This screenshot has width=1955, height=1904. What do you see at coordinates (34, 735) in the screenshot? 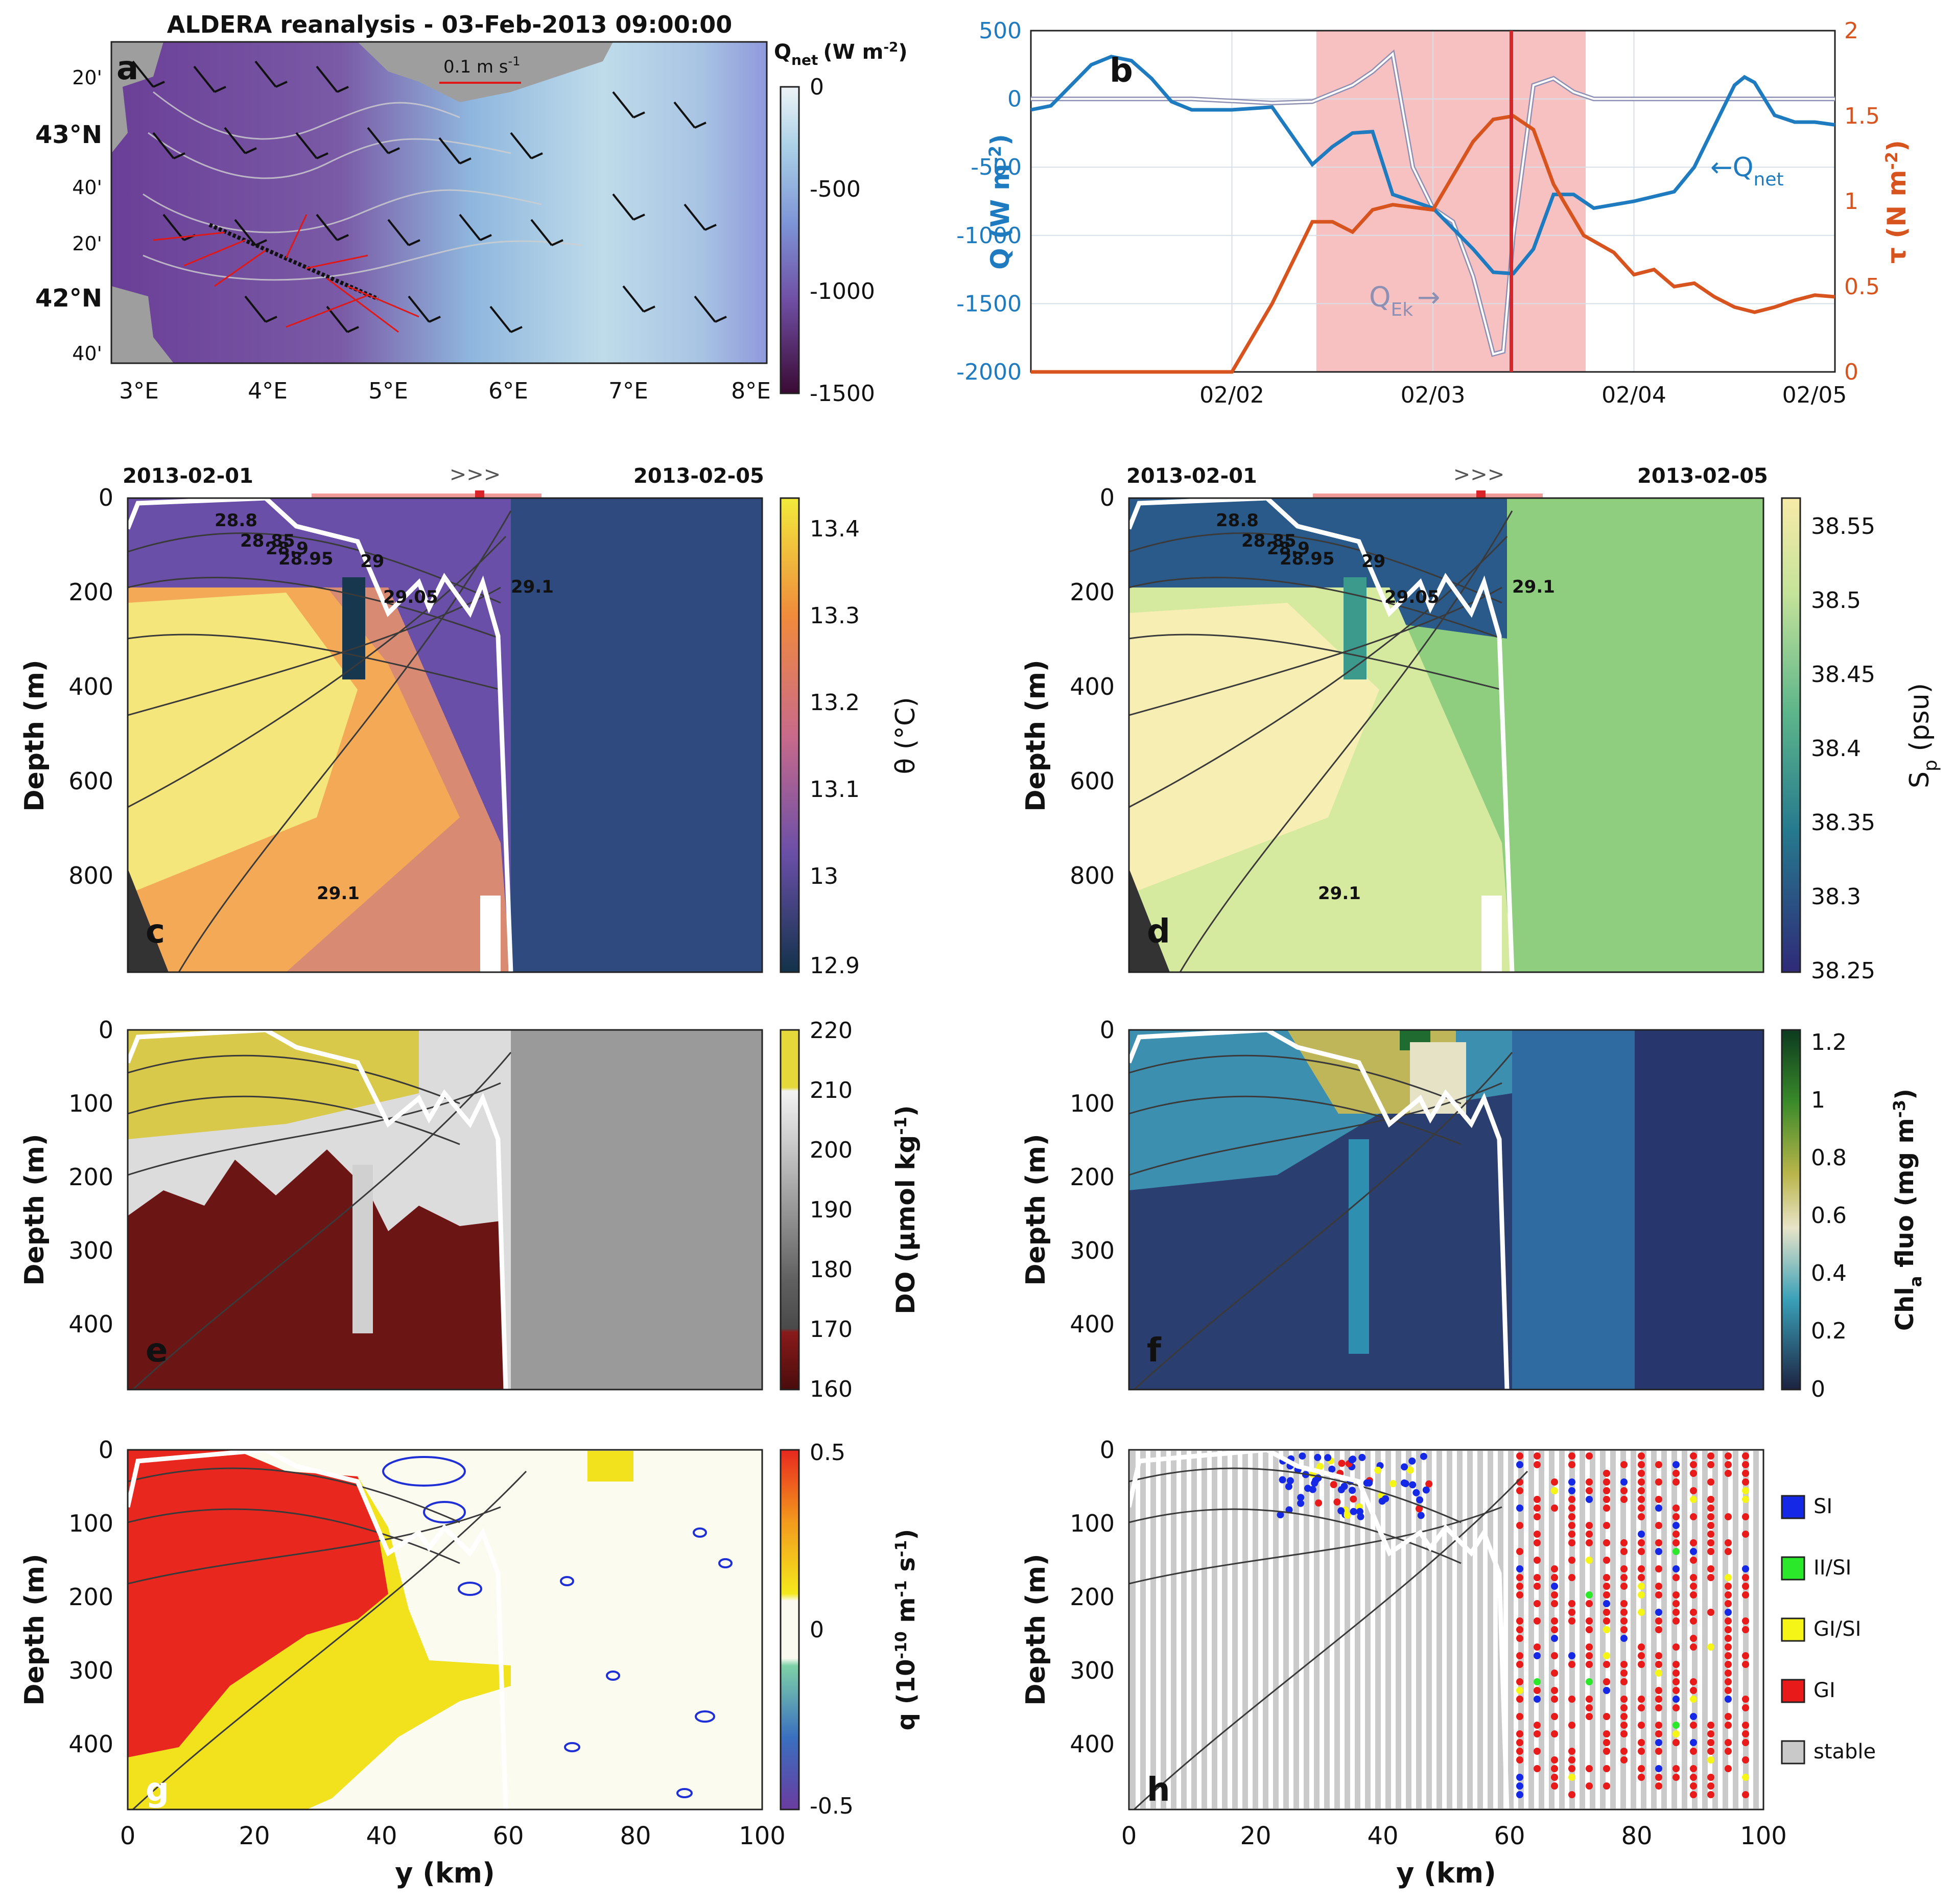
I see `panel-c-ylabel: Depth (m)` at bounding box center [34, 735].